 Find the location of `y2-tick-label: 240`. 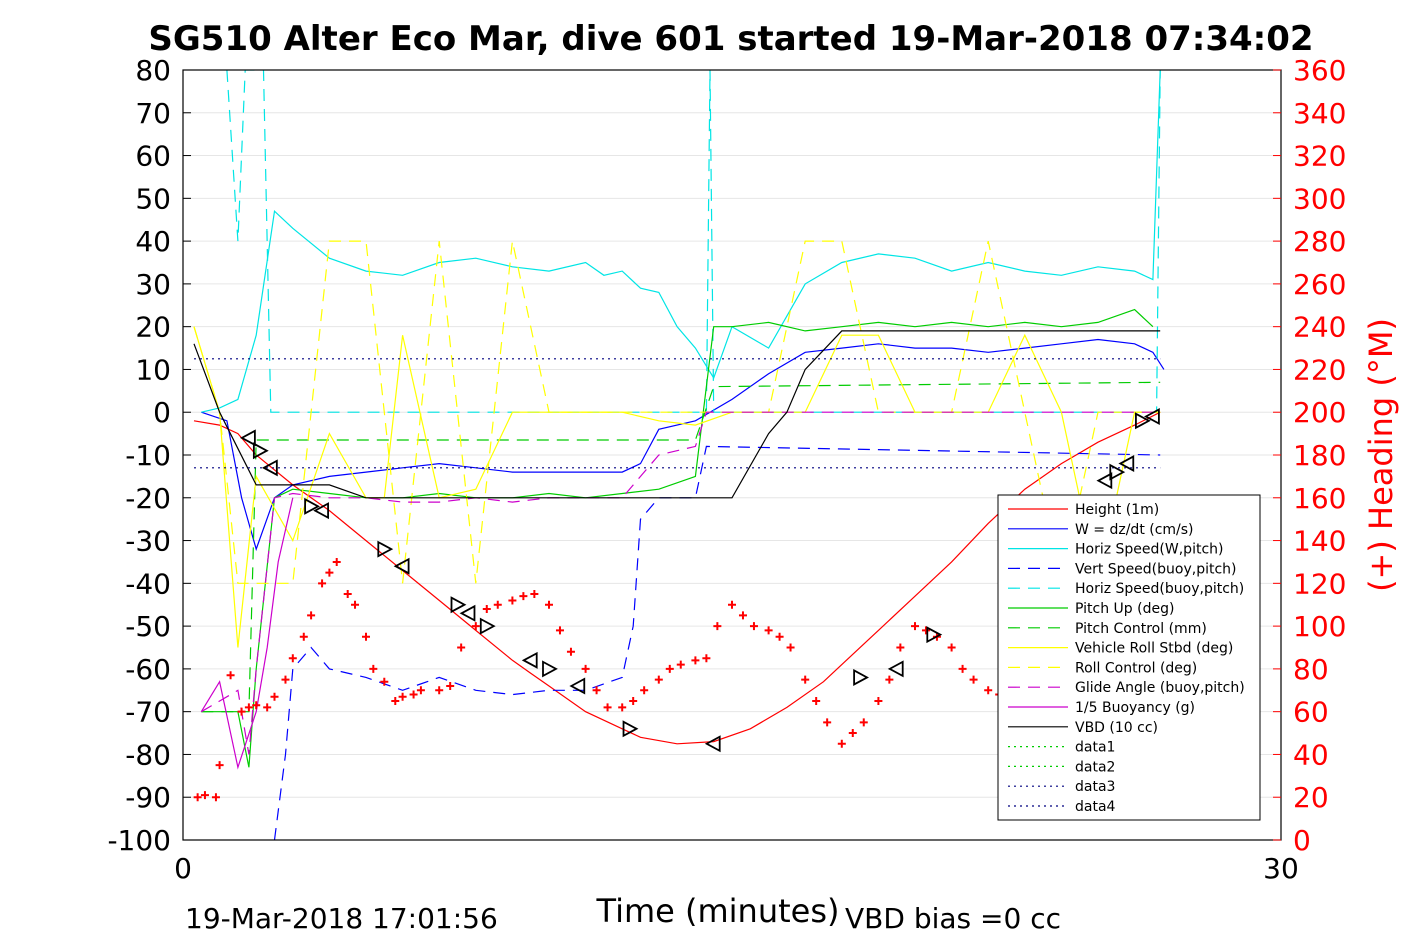

y2-tick-label: 240 is located at coordinates (1319, 327).